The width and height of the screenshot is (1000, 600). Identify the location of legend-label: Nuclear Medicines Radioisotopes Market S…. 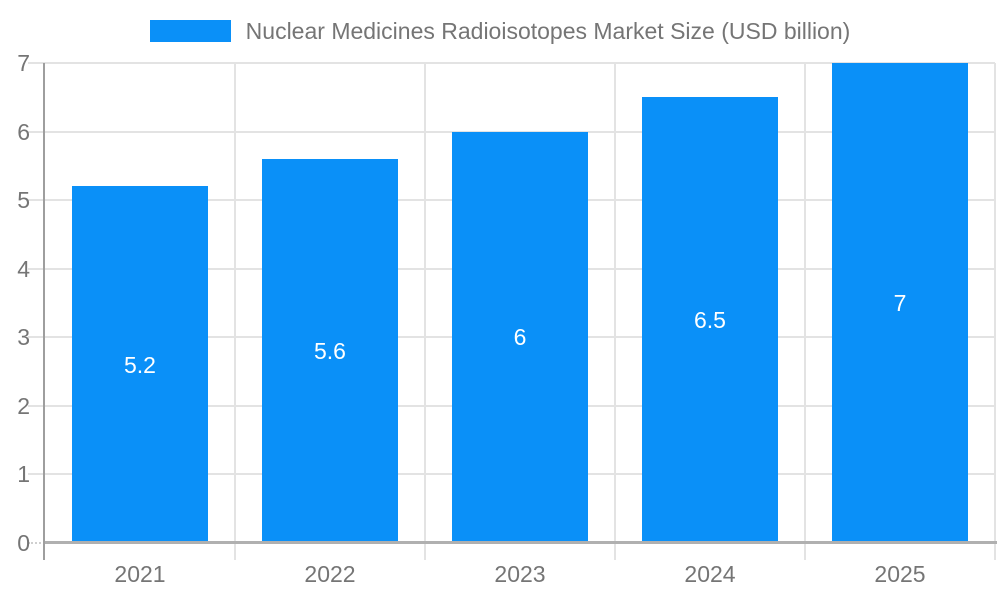
(548, 31).